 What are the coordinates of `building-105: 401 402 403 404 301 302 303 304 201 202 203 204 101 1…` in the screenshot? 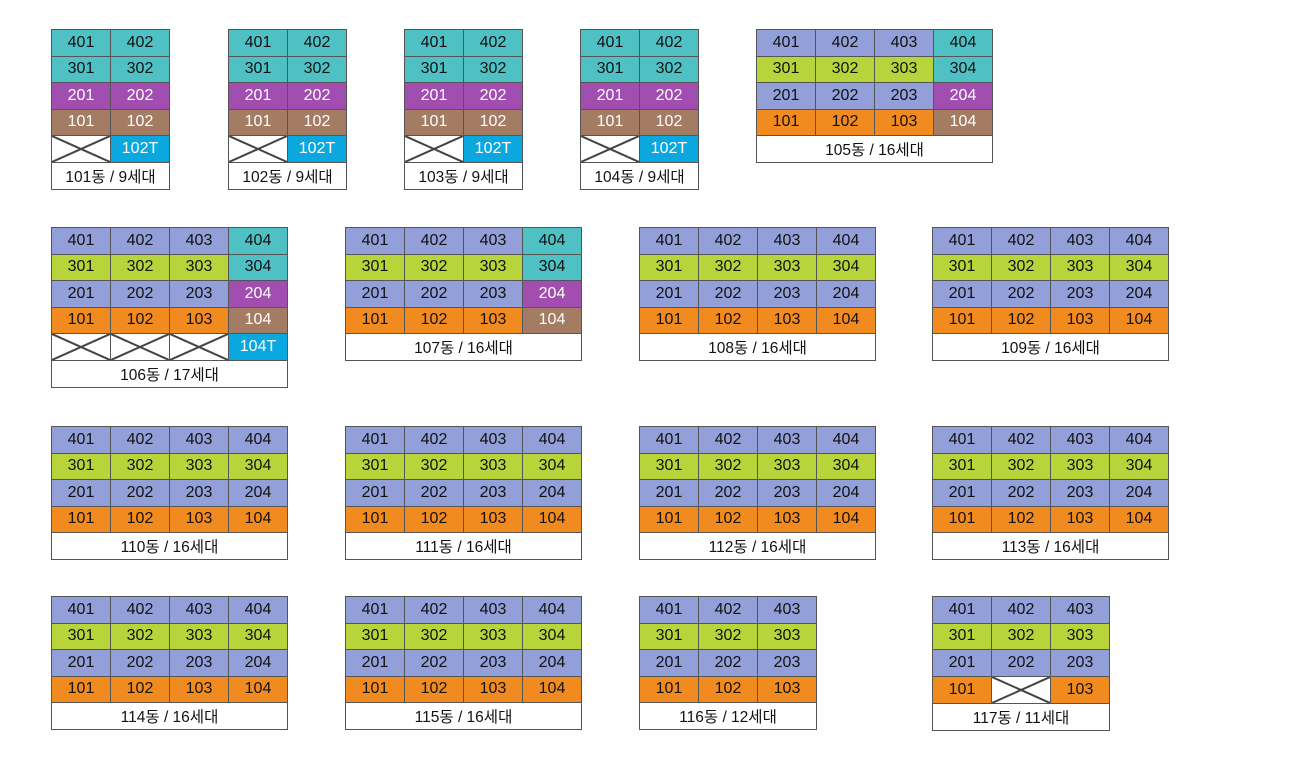 It's located at (874, 96).